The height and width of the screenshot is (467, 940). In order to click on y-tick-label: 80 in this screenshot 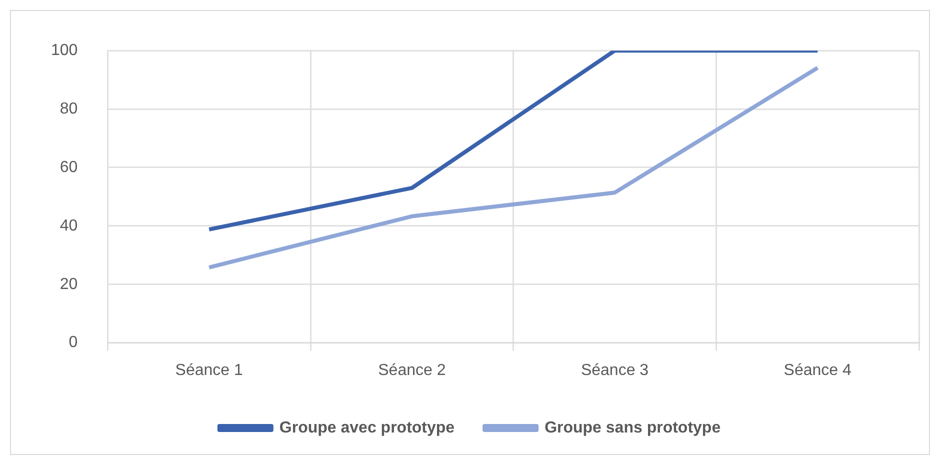, I will do `click(69, 109)`.